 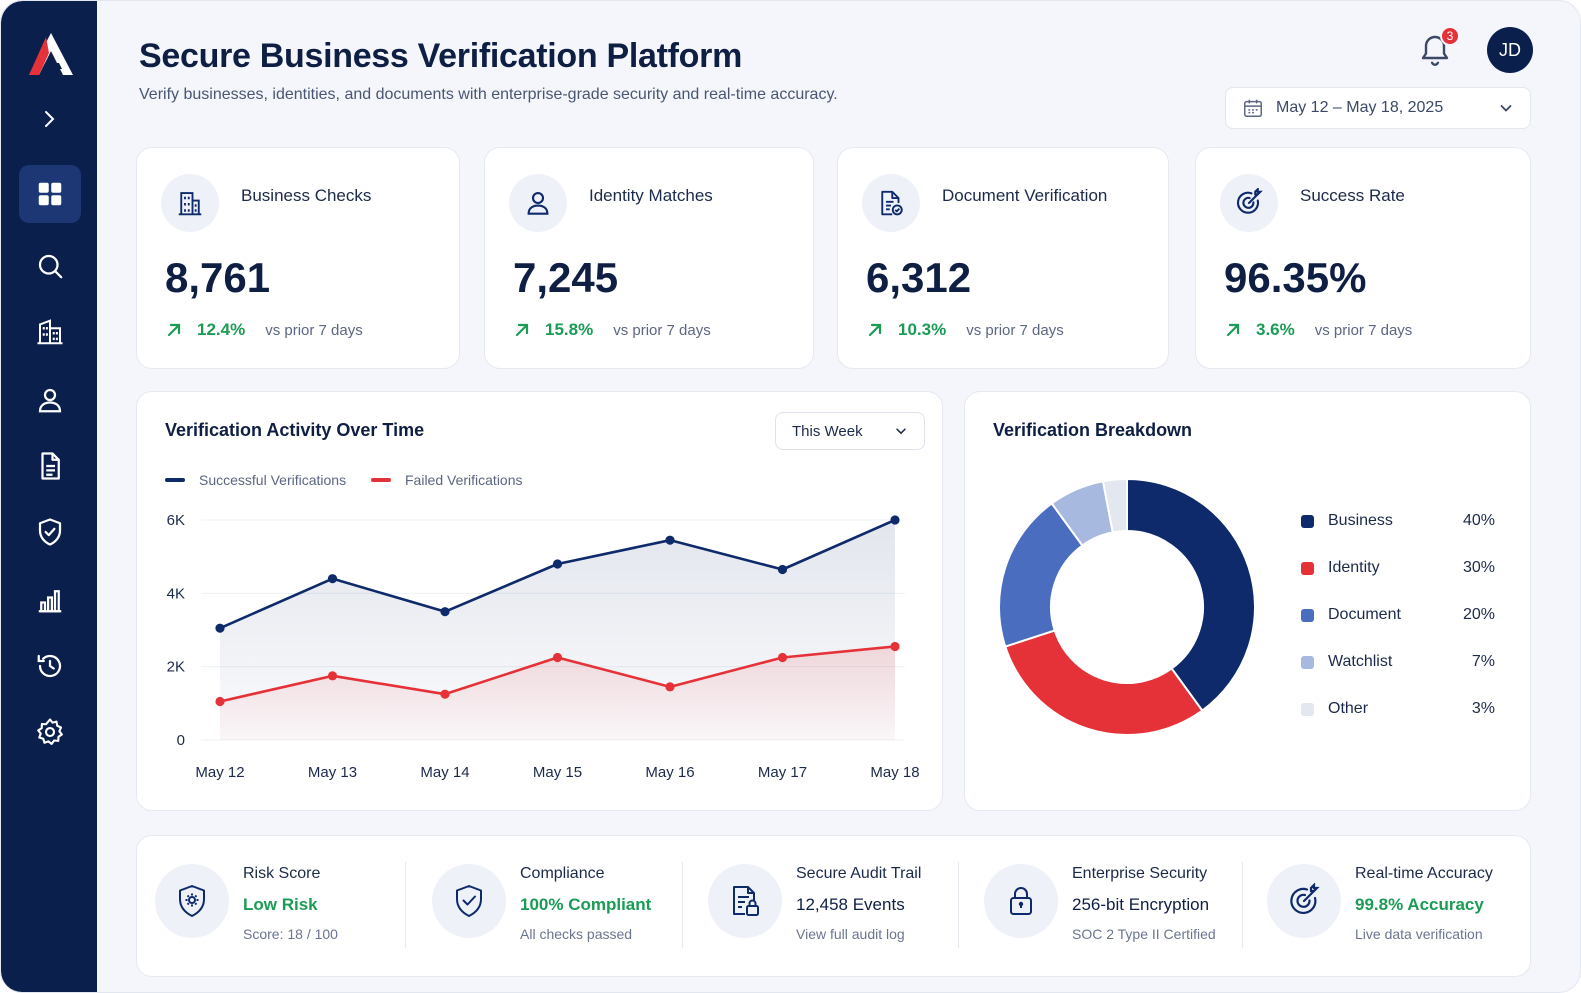 I want to click on sidebar, so click(x=49, y=496).